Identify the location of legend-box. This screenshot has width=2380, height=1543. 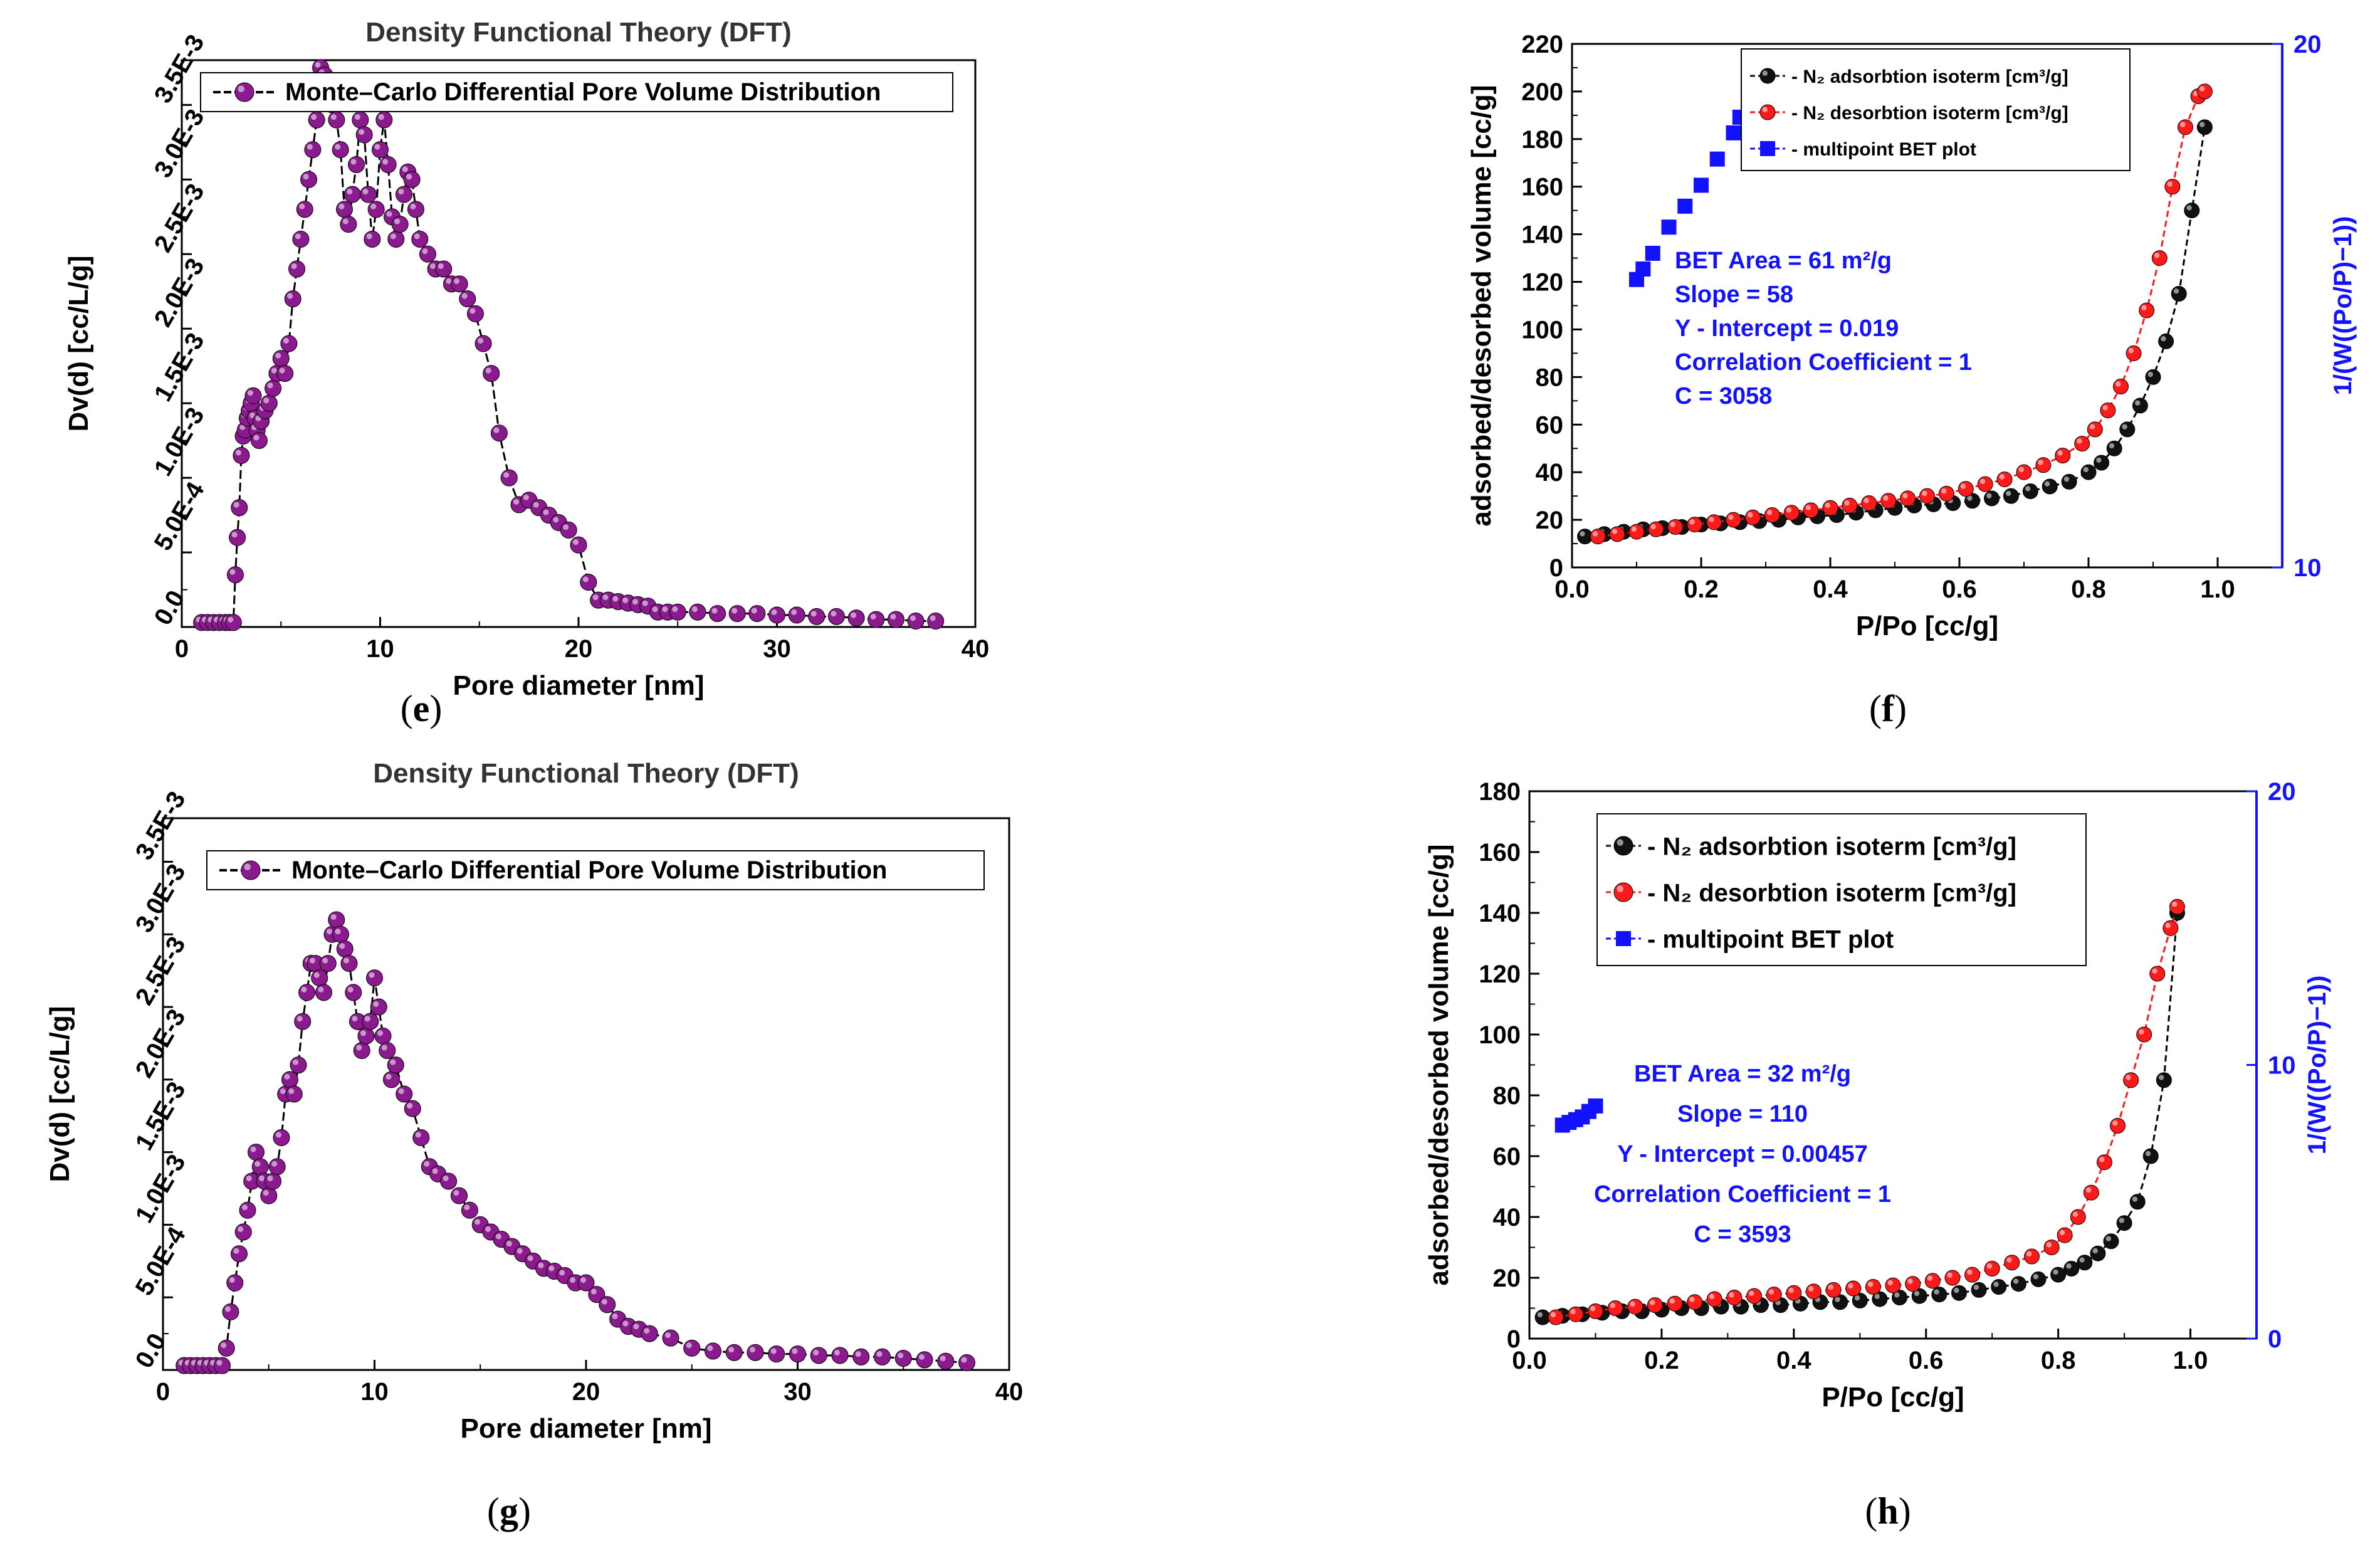
(1842, 889).